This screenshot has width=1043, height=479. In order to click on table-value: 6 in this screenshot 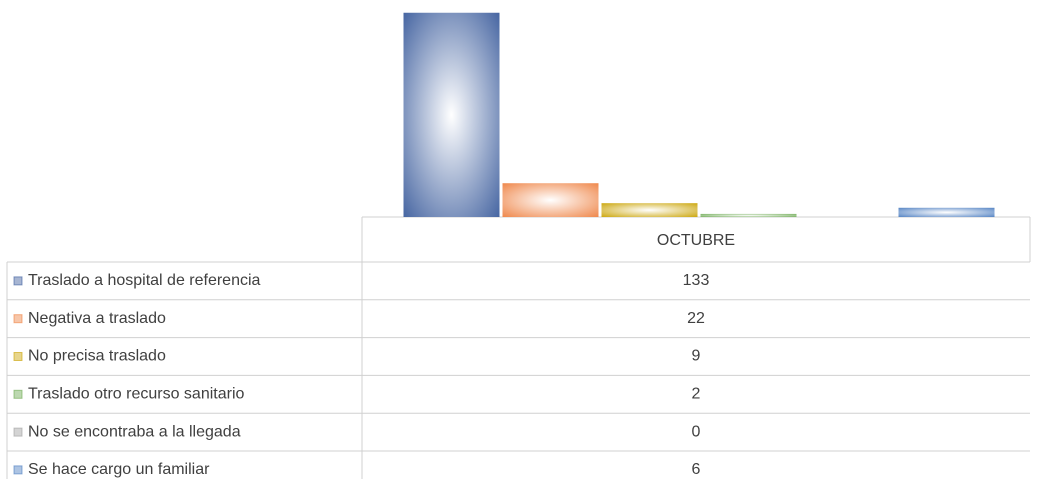, I will do `click(696, 469)`.